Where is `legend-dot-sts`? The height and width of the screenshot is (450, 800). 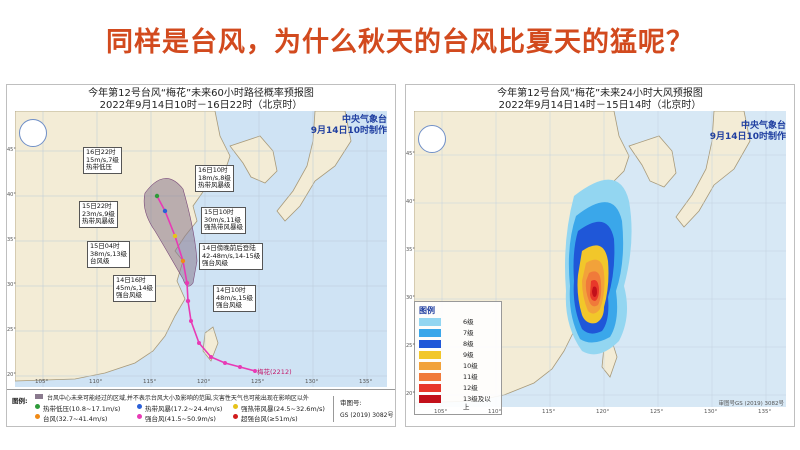
legend-dot-sts is located at coordinates (235, 406).